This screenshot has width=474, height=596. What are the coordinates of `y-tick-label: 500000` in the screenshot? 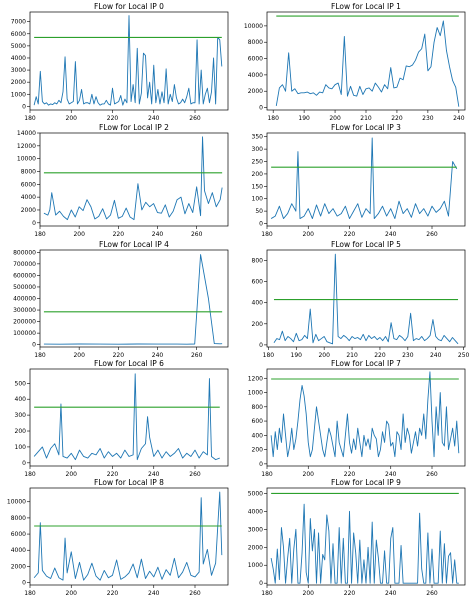 It's located at (24, 287).